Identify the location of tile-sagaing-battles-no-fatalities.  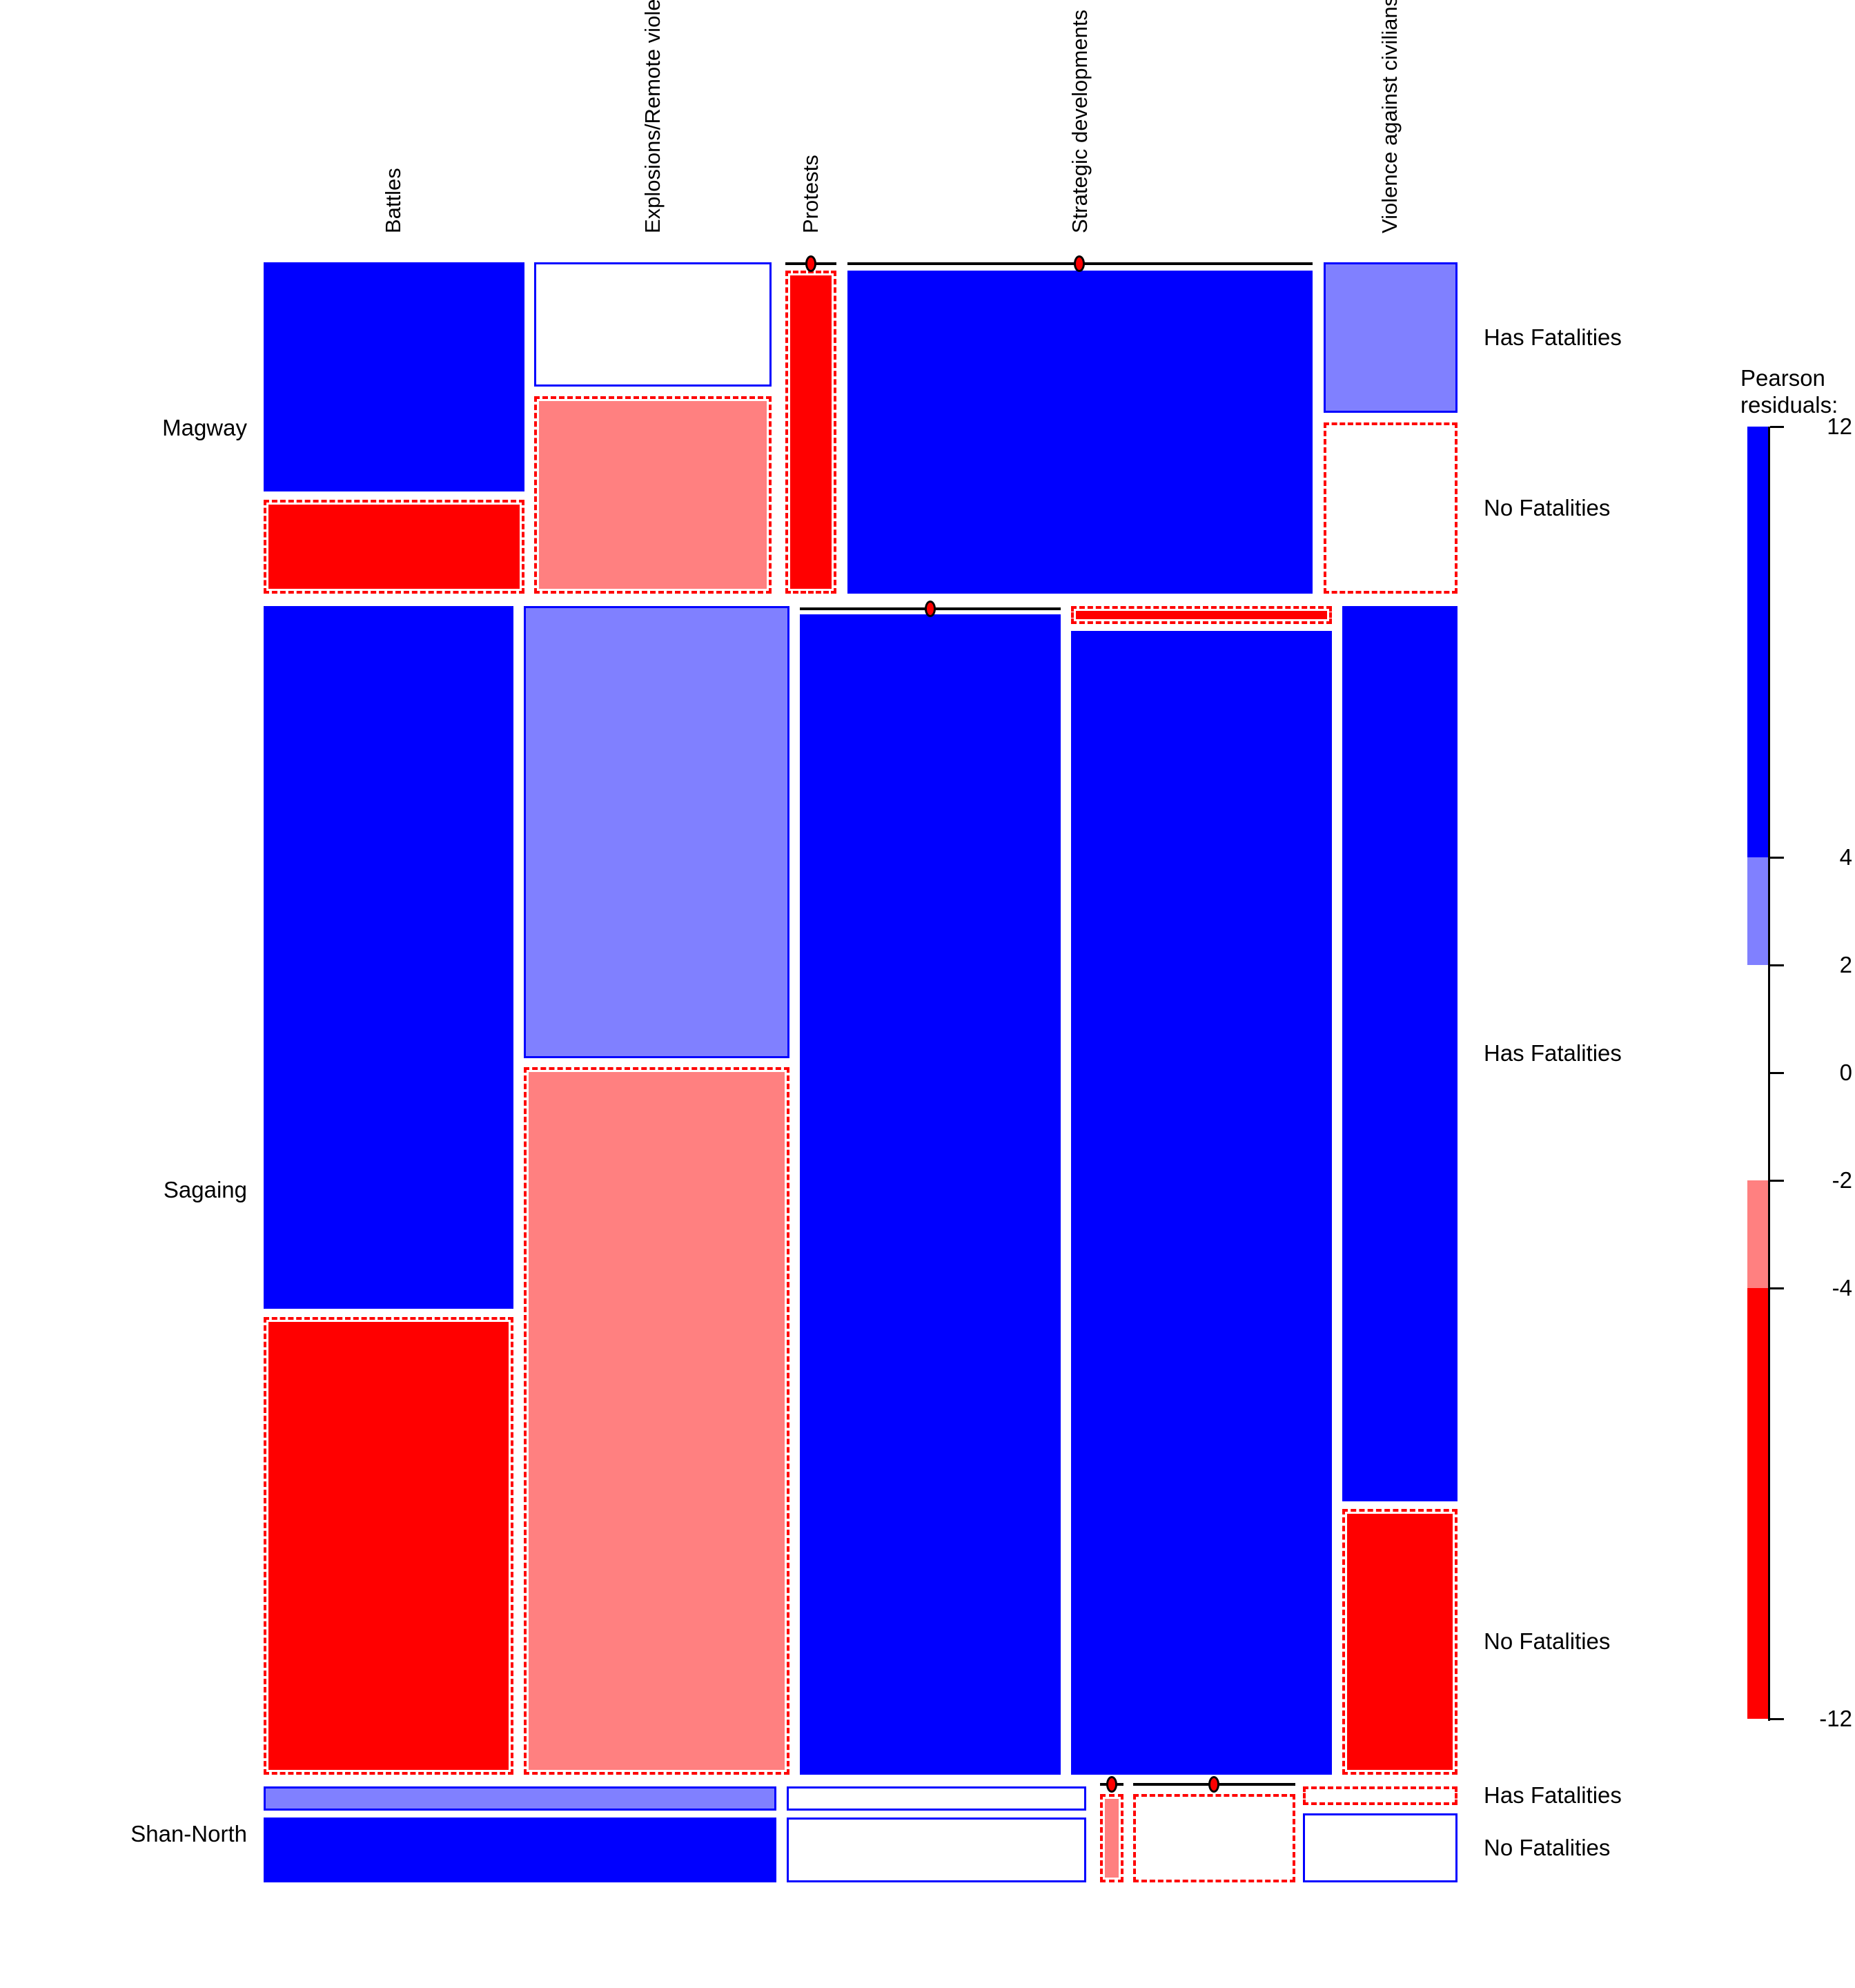
(388, 1546).